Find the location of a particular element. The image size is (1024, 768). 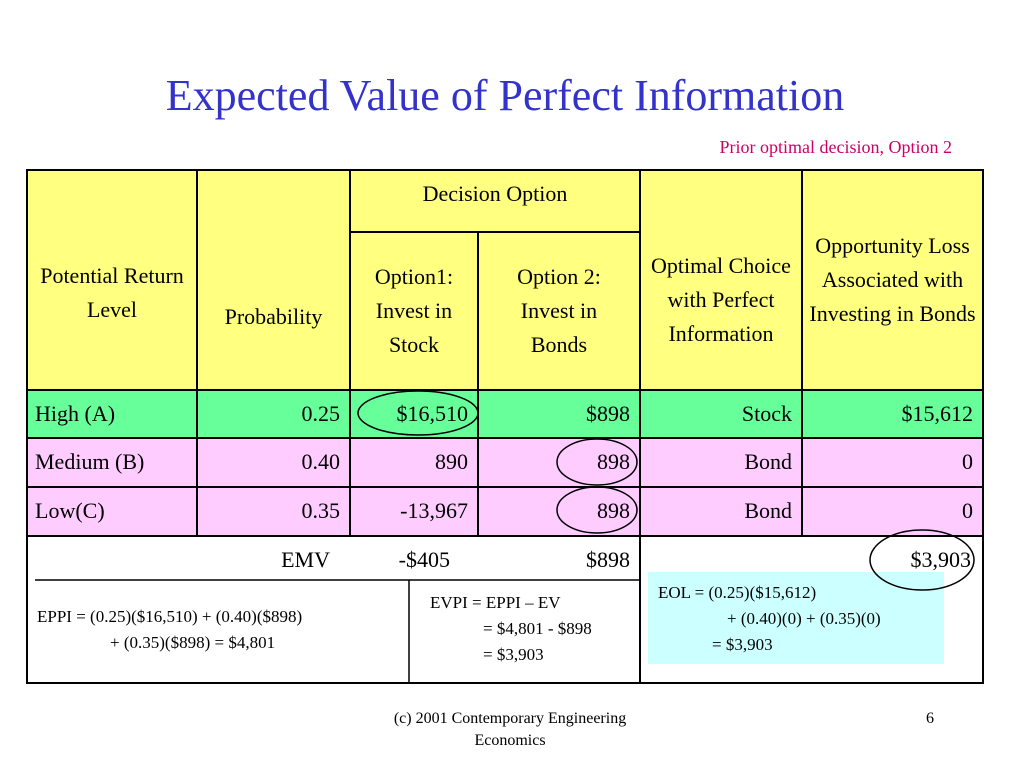

table-cell: $15,612 is located at coordinates (937, 413).